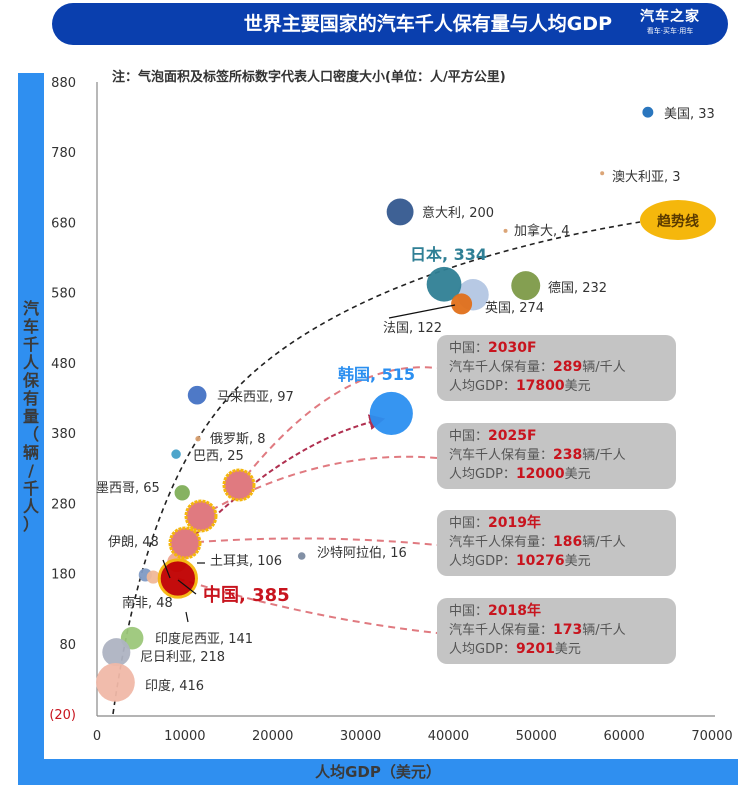  Describe the element at coordinates (63, 364) in the screenshot. I see `y-tick-label: 480` at that location.